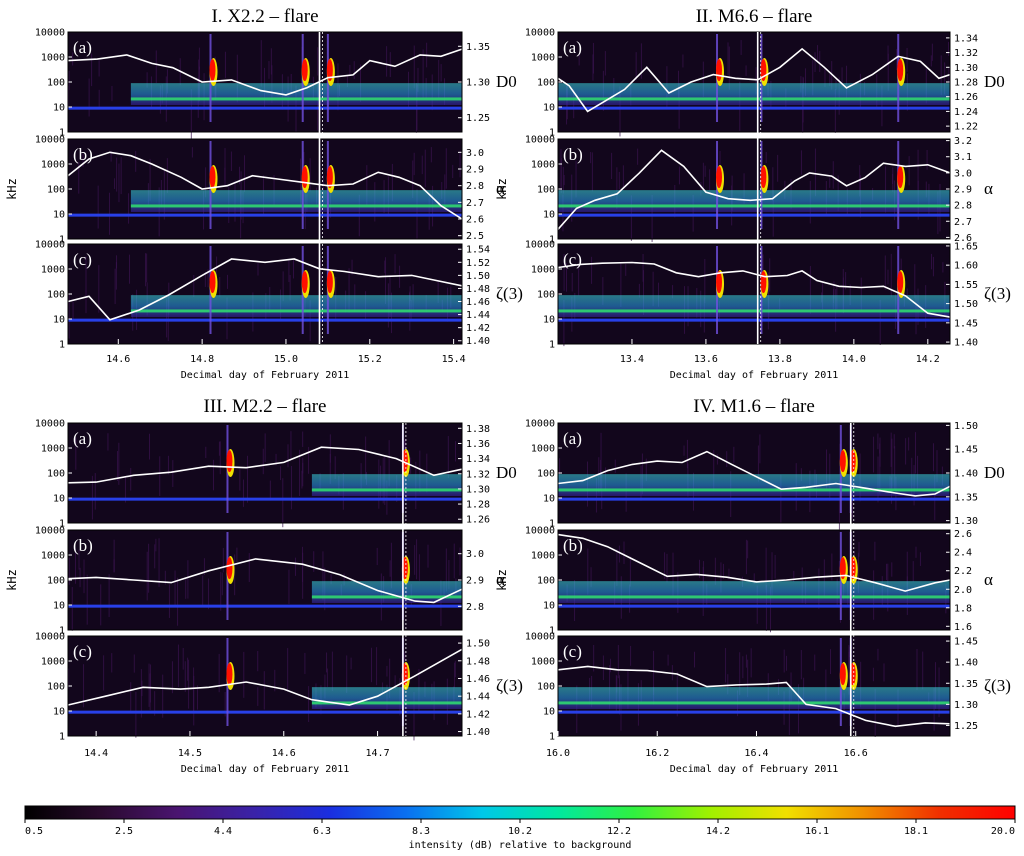 The image size is (1024, 856). I want to click on right-tick-label: 1.6, so click(963, 627).